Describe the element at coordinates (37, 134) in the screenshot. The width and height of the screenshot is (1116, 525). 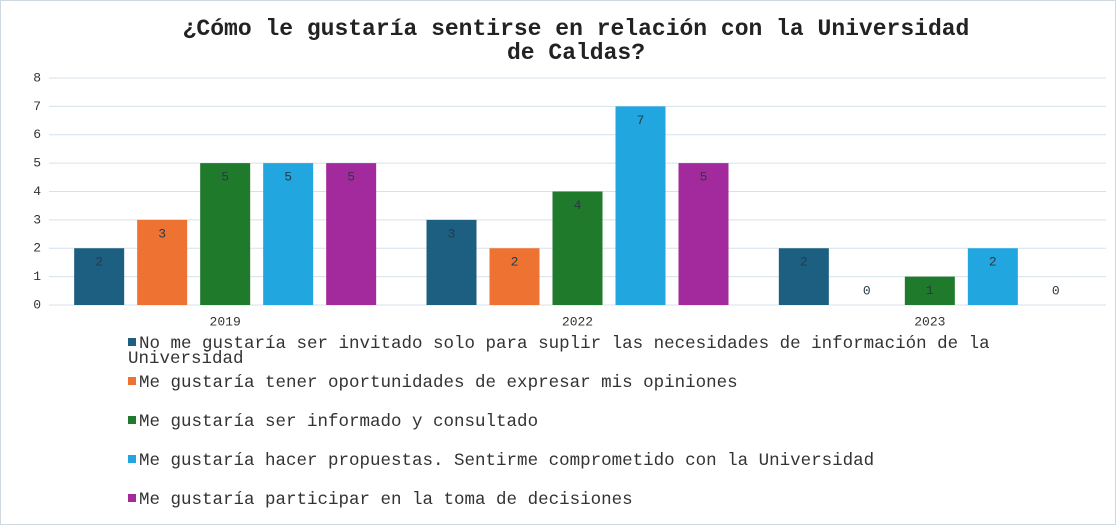
I see `y-tick-label: 6` at that location.